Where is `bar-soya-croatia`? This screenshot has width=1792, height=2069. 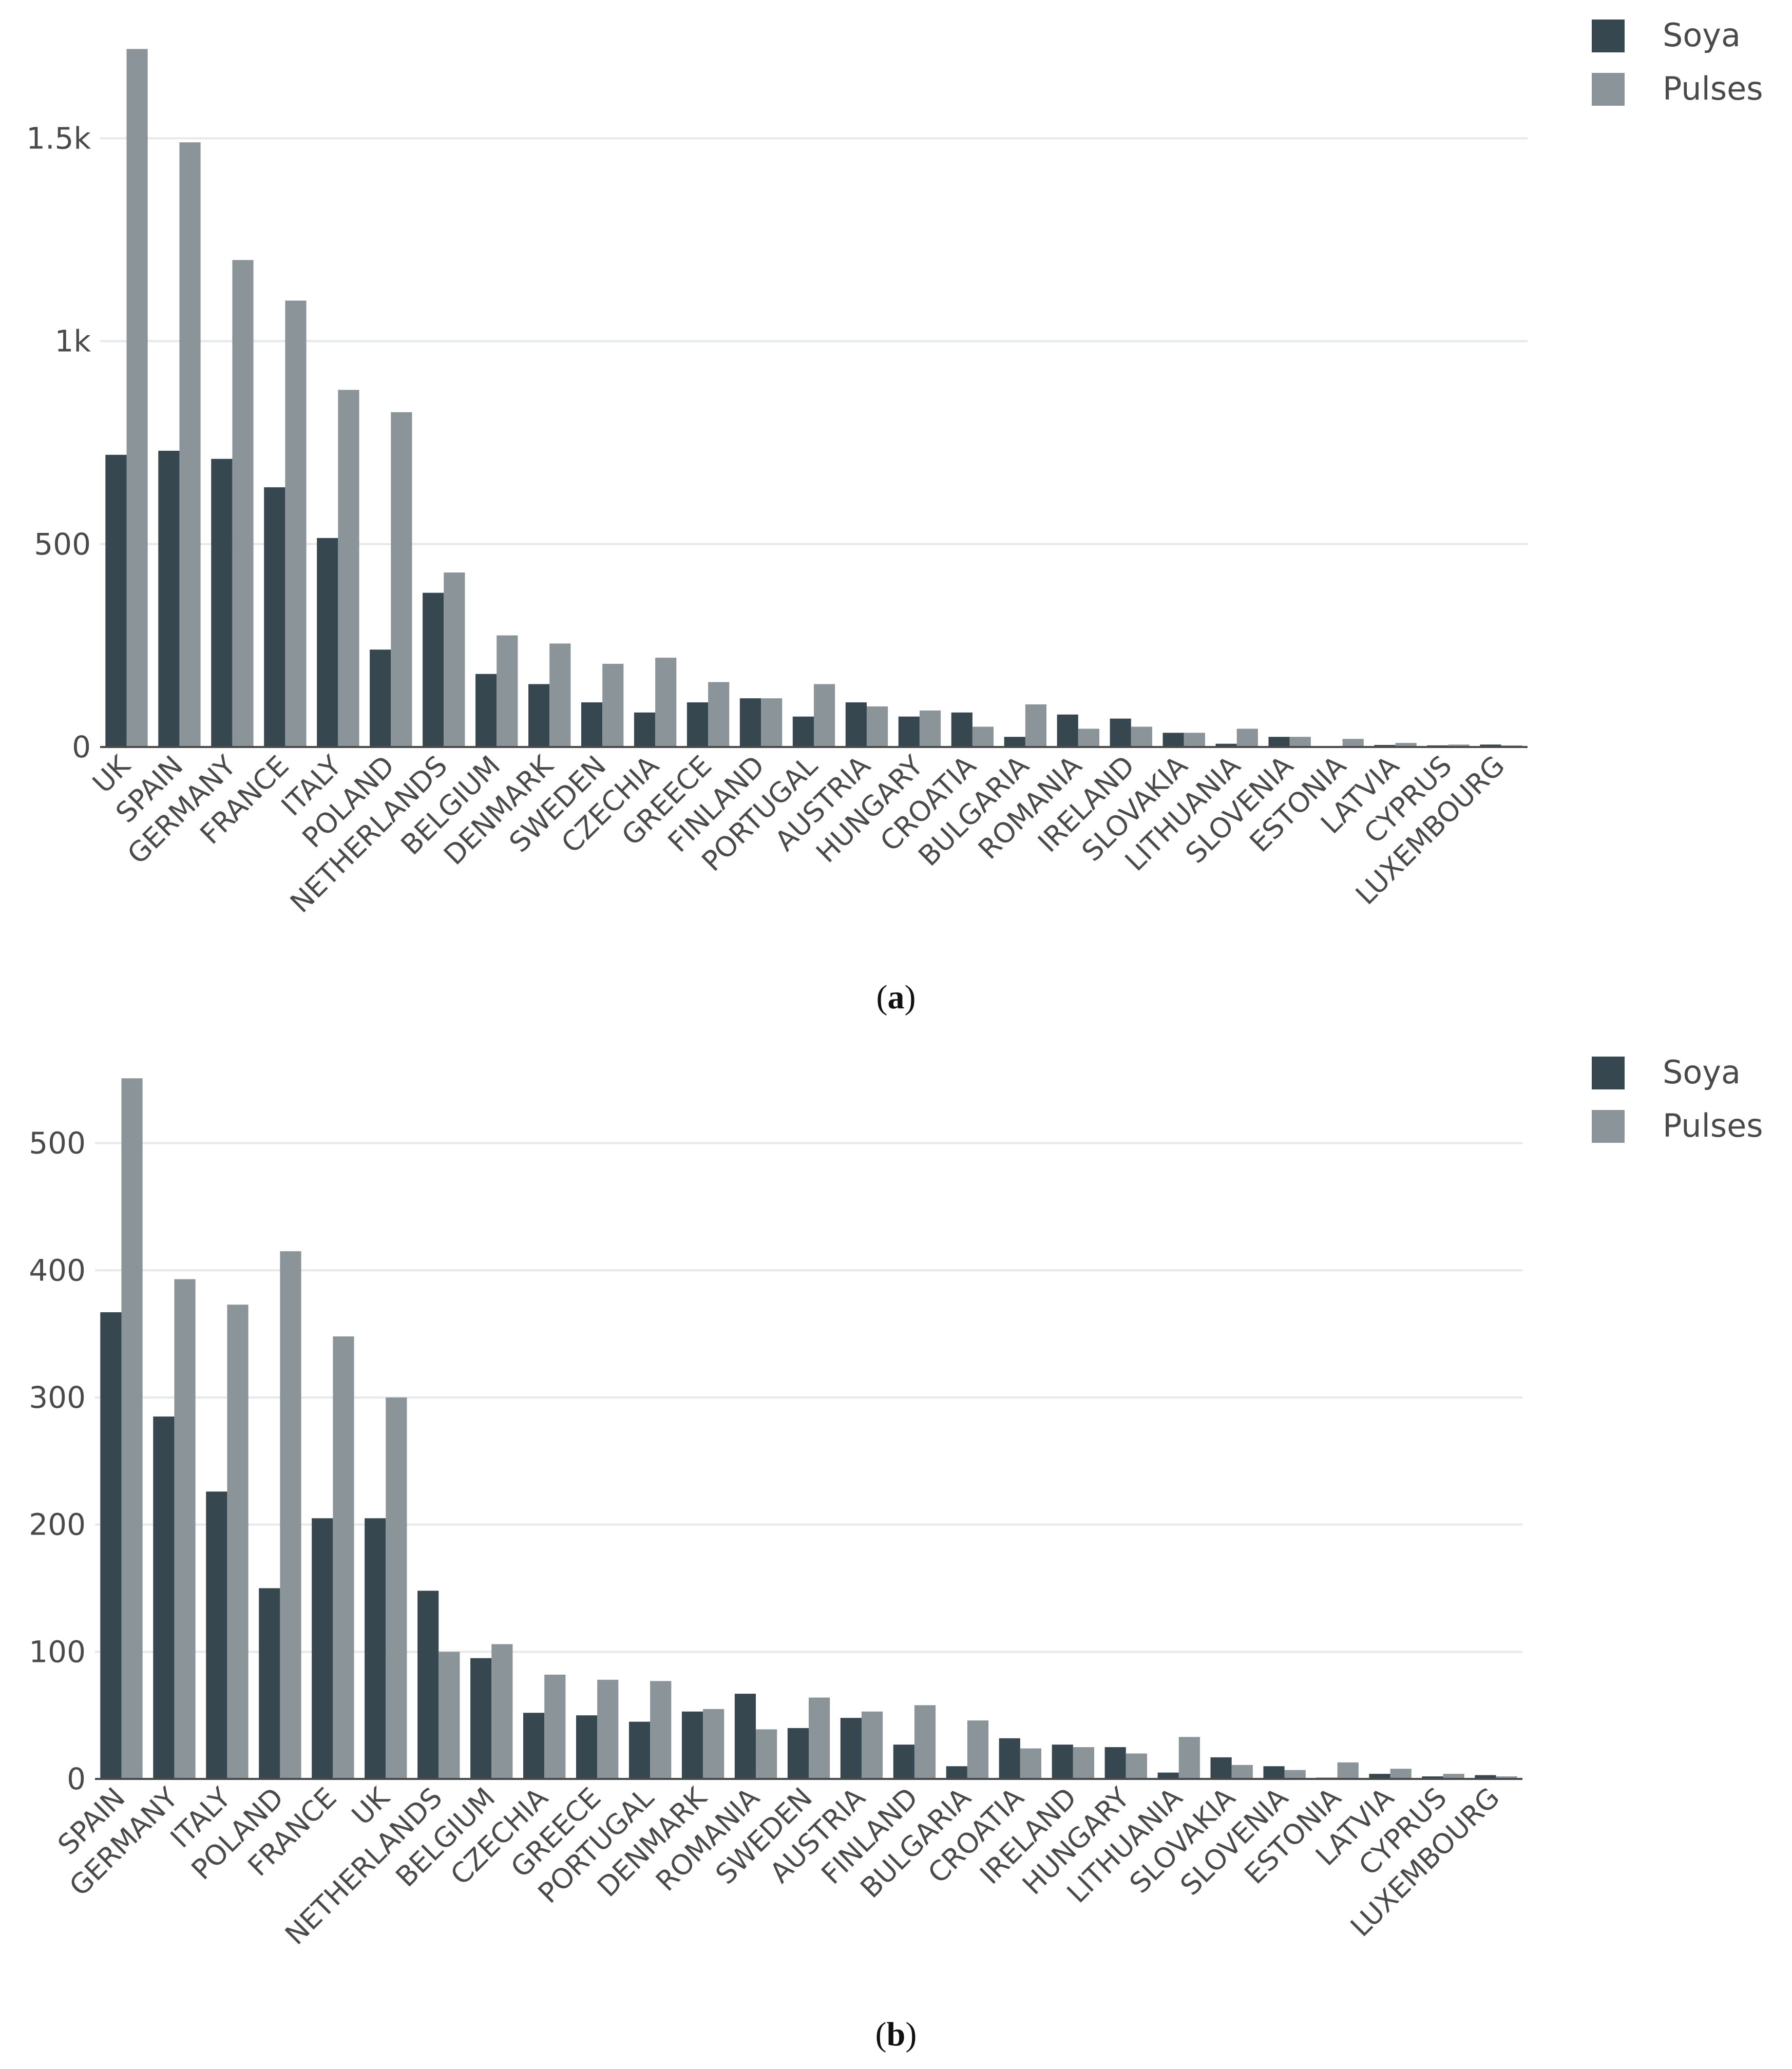 bar-soya-croatia is located at coordinates (1009, 1758).